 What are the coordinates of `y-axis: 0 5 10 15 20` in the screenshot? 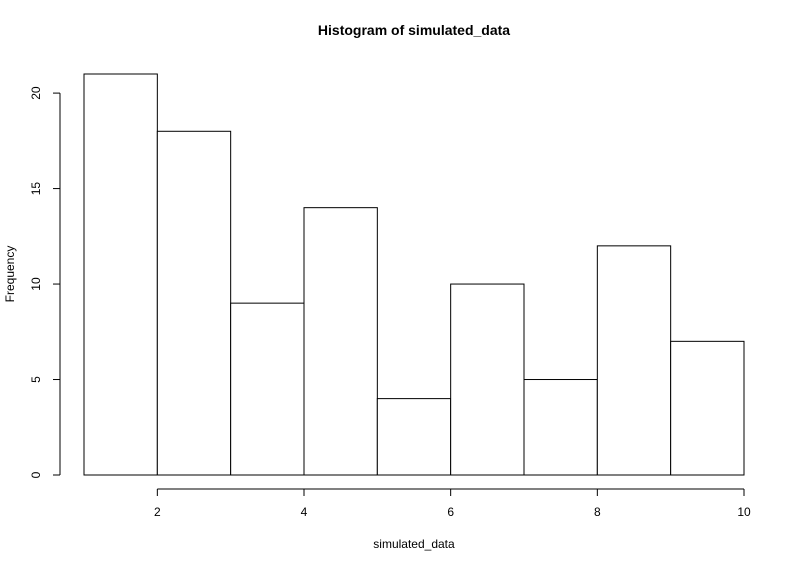 It's located at (45, 282).